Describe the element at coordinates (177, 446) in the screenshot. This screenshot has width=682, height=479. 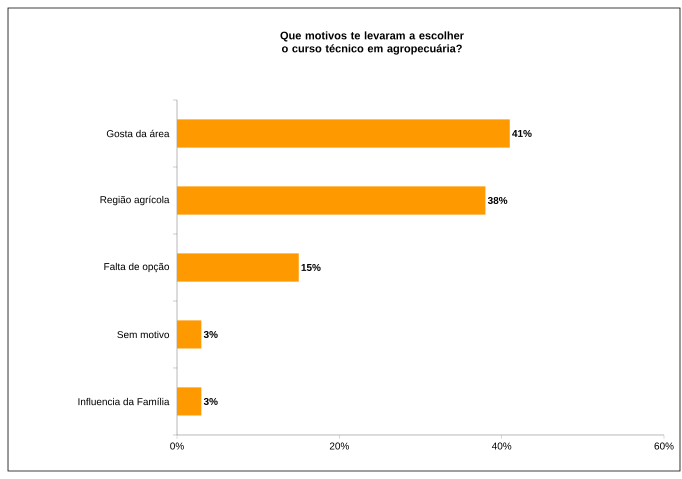
I see `x-tick-label: 0%` at that location.